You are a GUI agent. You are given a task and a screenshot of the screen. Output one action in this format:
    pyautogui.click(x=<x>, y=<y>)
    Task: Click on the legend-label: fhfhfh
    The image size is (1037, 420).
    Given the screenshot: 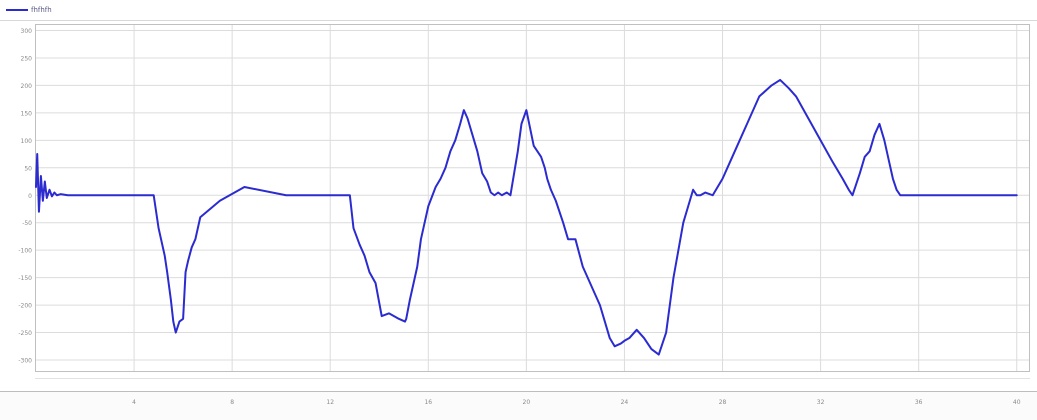 What is the action you would take?
    pyautogui.click(x=41, y=10)
    